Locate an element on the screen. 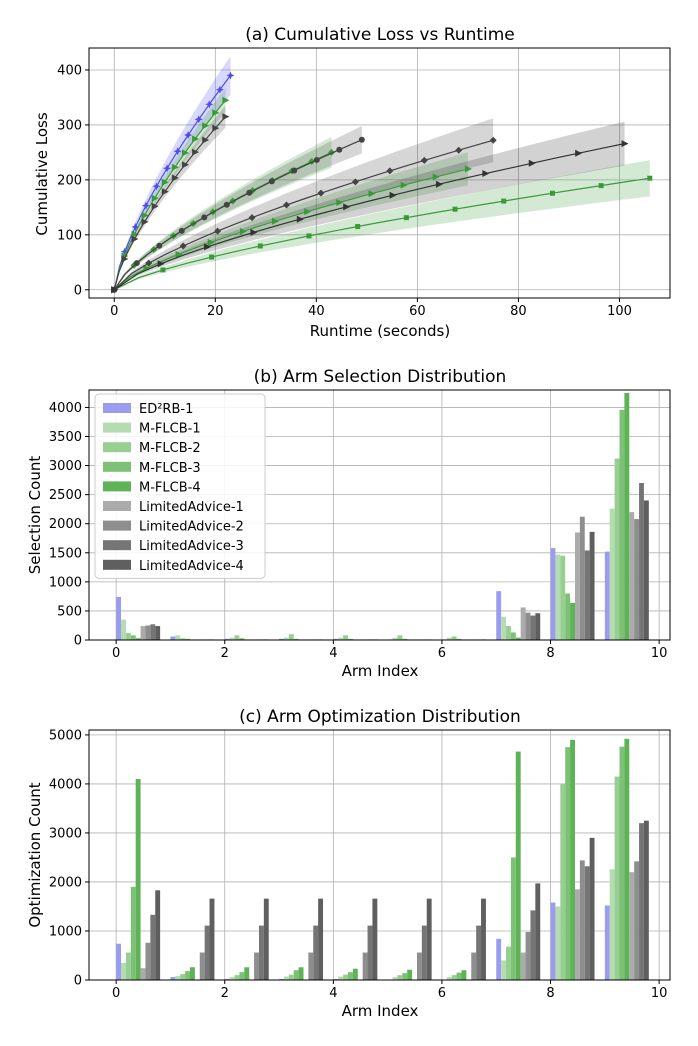 The image size is (698, 1046). chart-c-xlabel: Arm Index is located at coordinates (380, 1011).